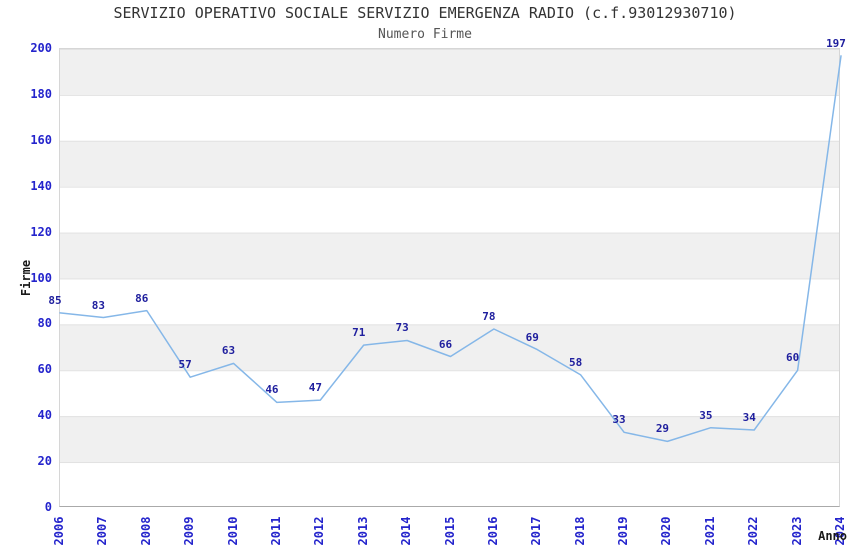 The image size is (850, 550). What do you see at coordinates (275, 531) in the screenshot?
I see `x-tick-label: 2011` at bounding box center [275, 531].